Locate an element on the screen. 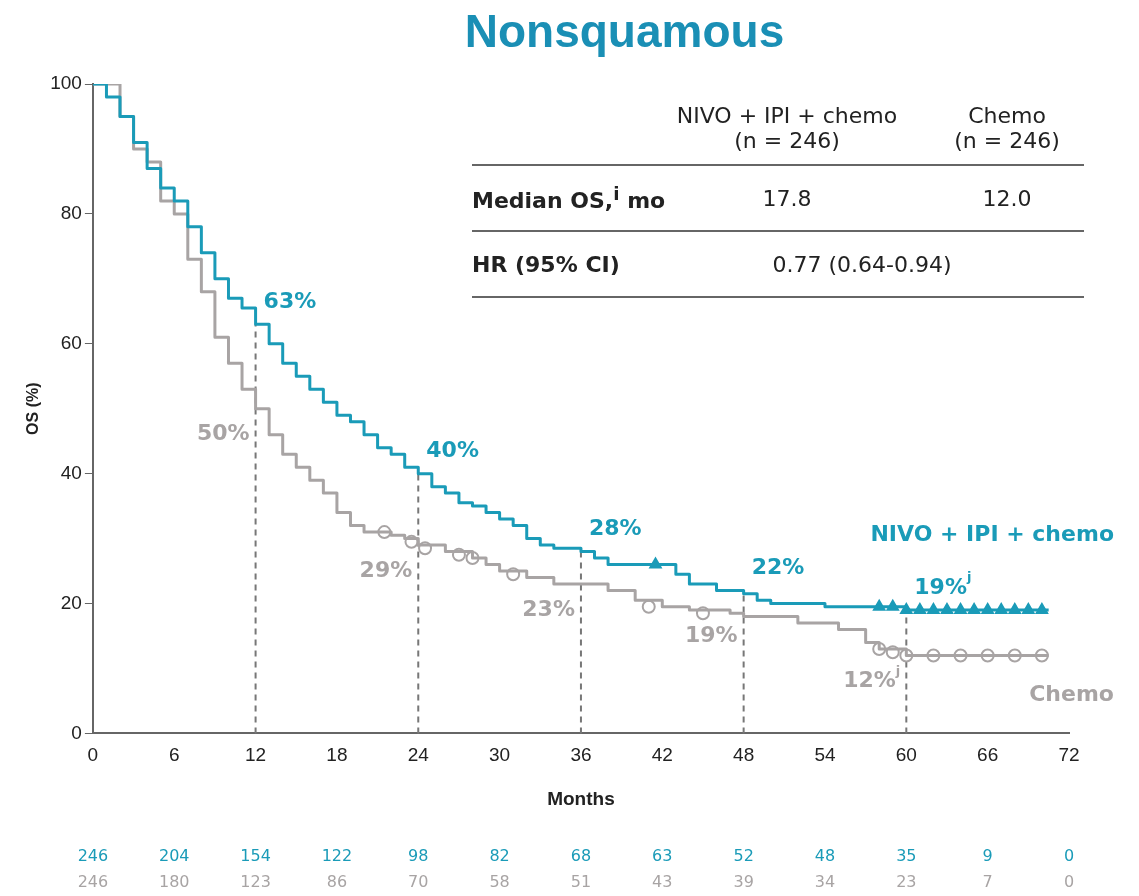 The width and height of the screenshot is (1139, 896). annotation: HR (95% CI) is located at coordinates (546, 264).